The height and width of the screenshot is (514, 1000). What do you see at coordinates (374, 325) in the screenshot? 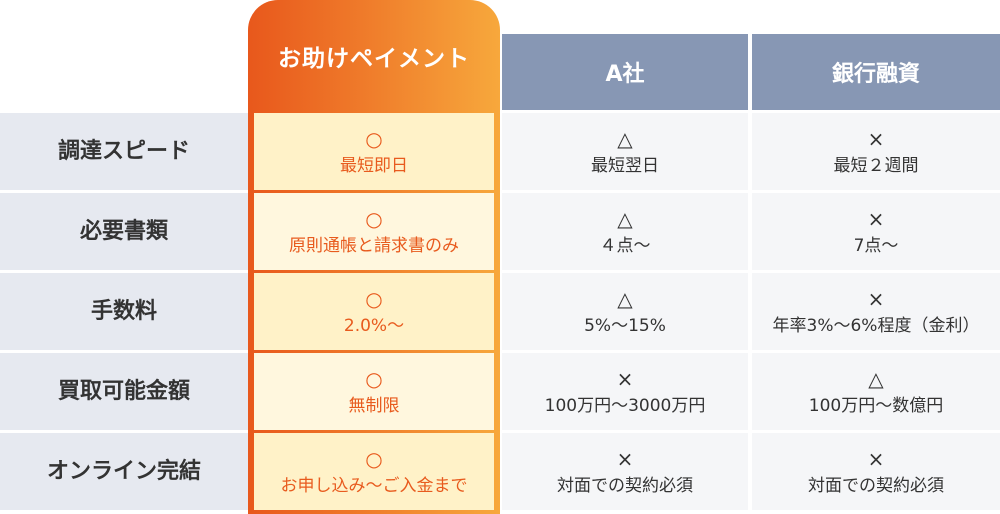
I see `cell-text: 2.0%～` at bounding box center [374, 325].